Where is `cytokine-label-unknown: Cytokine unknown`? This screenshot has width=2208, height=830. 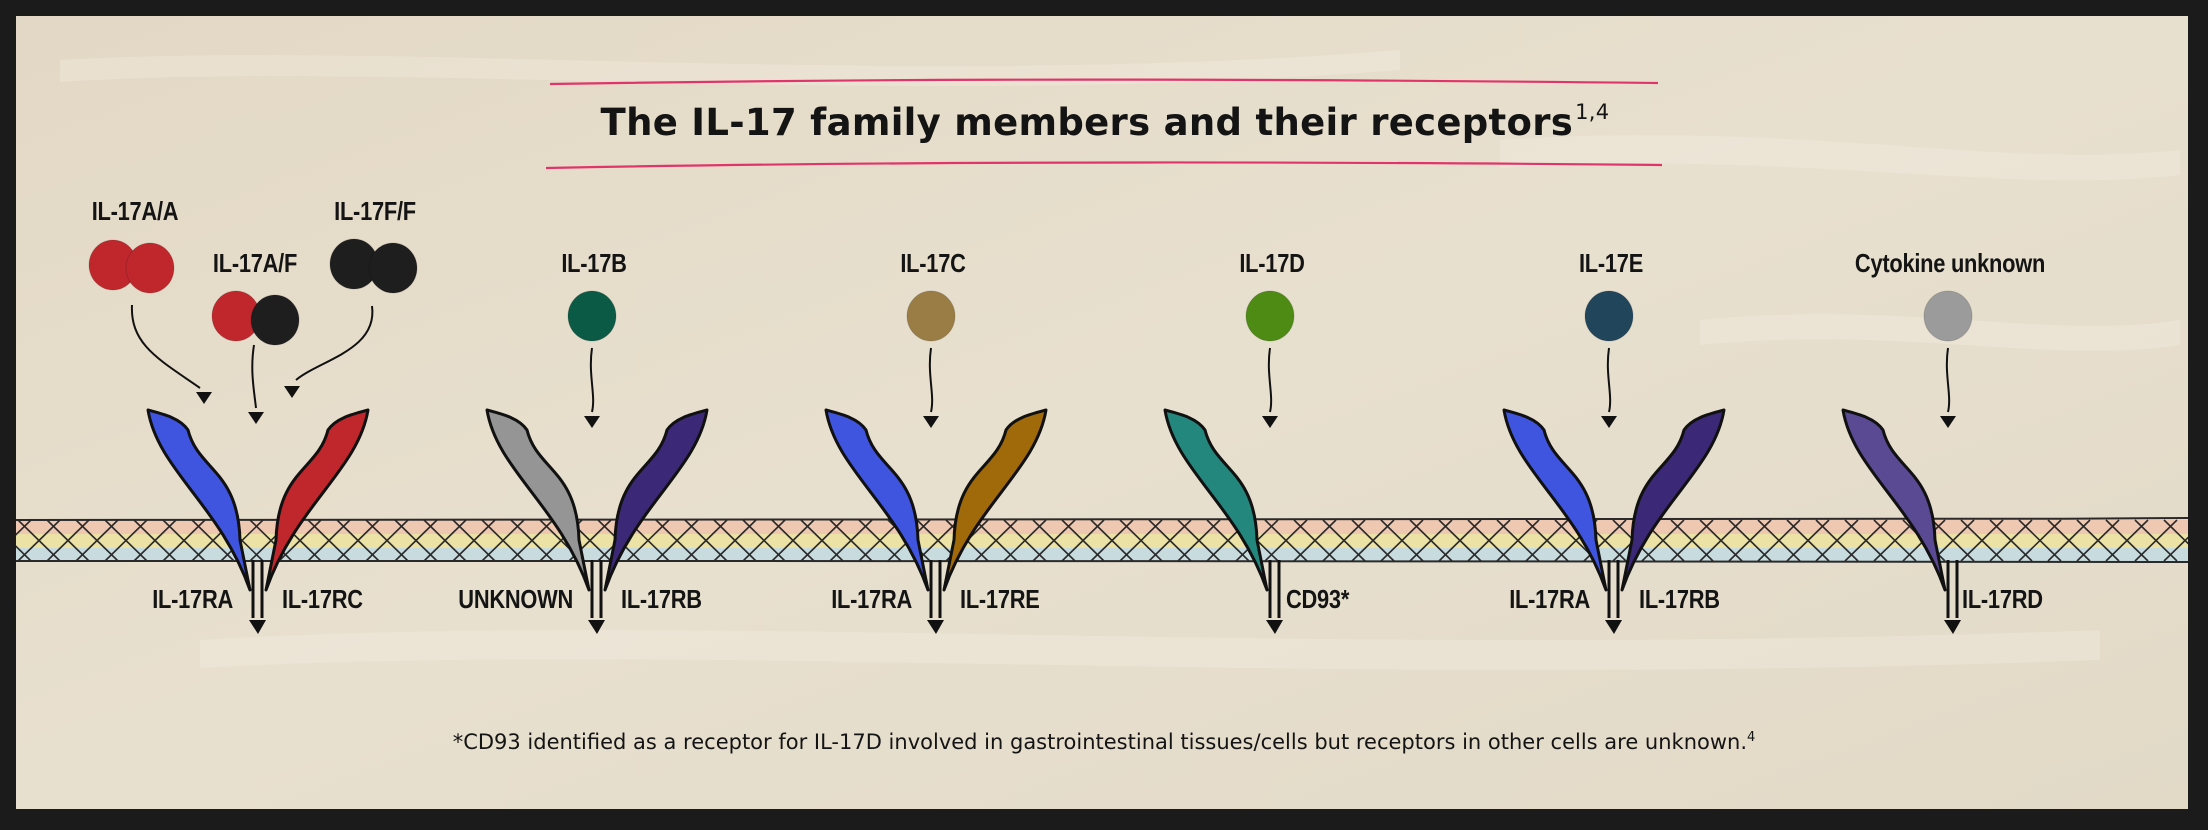 cytokine-label-unknown: Cytokine unknown is located at coordinates (1950, 263).